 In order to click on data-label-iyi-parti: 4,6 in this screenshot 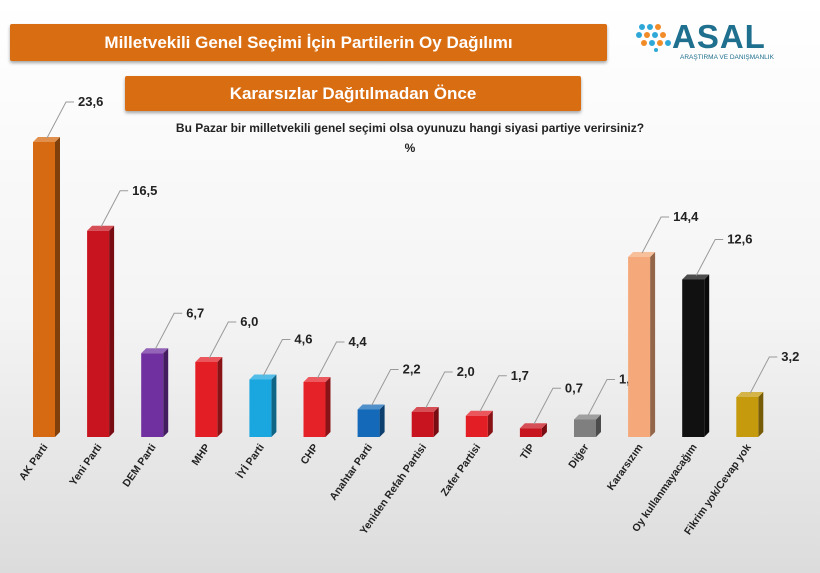, I will do `click(303, 339)`.